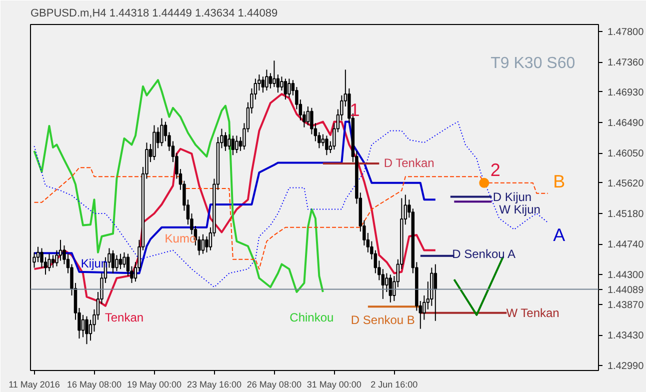 This screenshot has width=646, height=392. What do you see at coordinates (214, 385) in the screenshot?
I see `x-tick-label: 23 May 16:00` at bounding box center [214, 385].